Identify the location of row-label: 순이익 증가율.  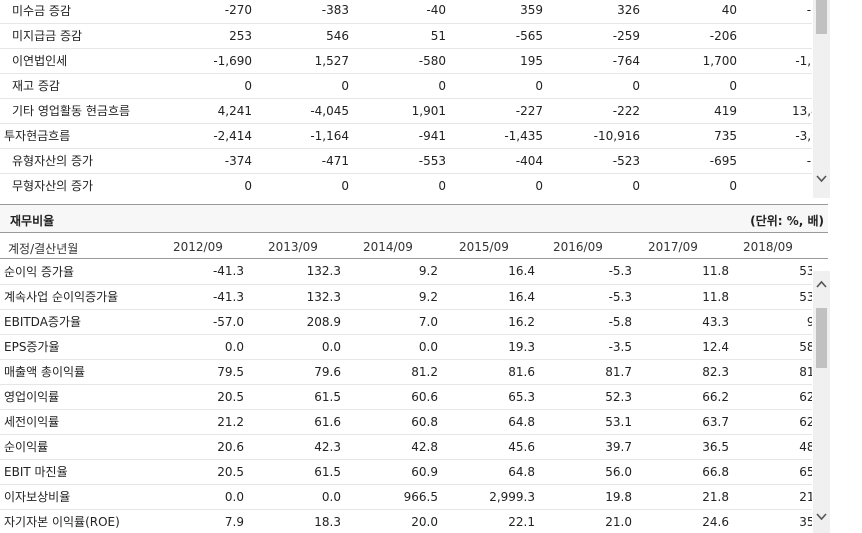
(39, 271).